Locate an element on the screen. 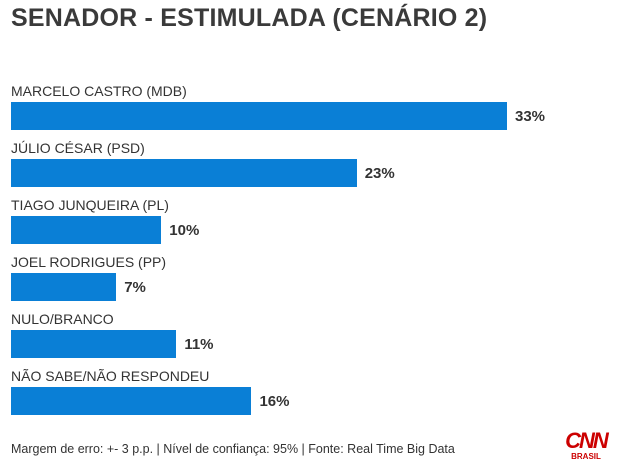 This screenshot has height=468, width=623. value-label: 10% is located at coordinates (184, 230).